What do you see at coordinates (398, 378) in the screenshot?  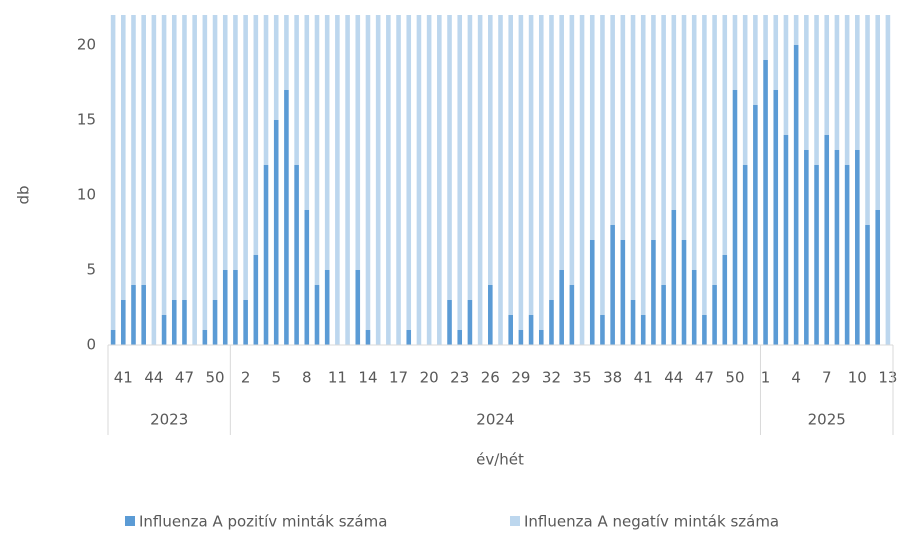 I see `x-tick-label: 17` at bounding box center [398, 378].